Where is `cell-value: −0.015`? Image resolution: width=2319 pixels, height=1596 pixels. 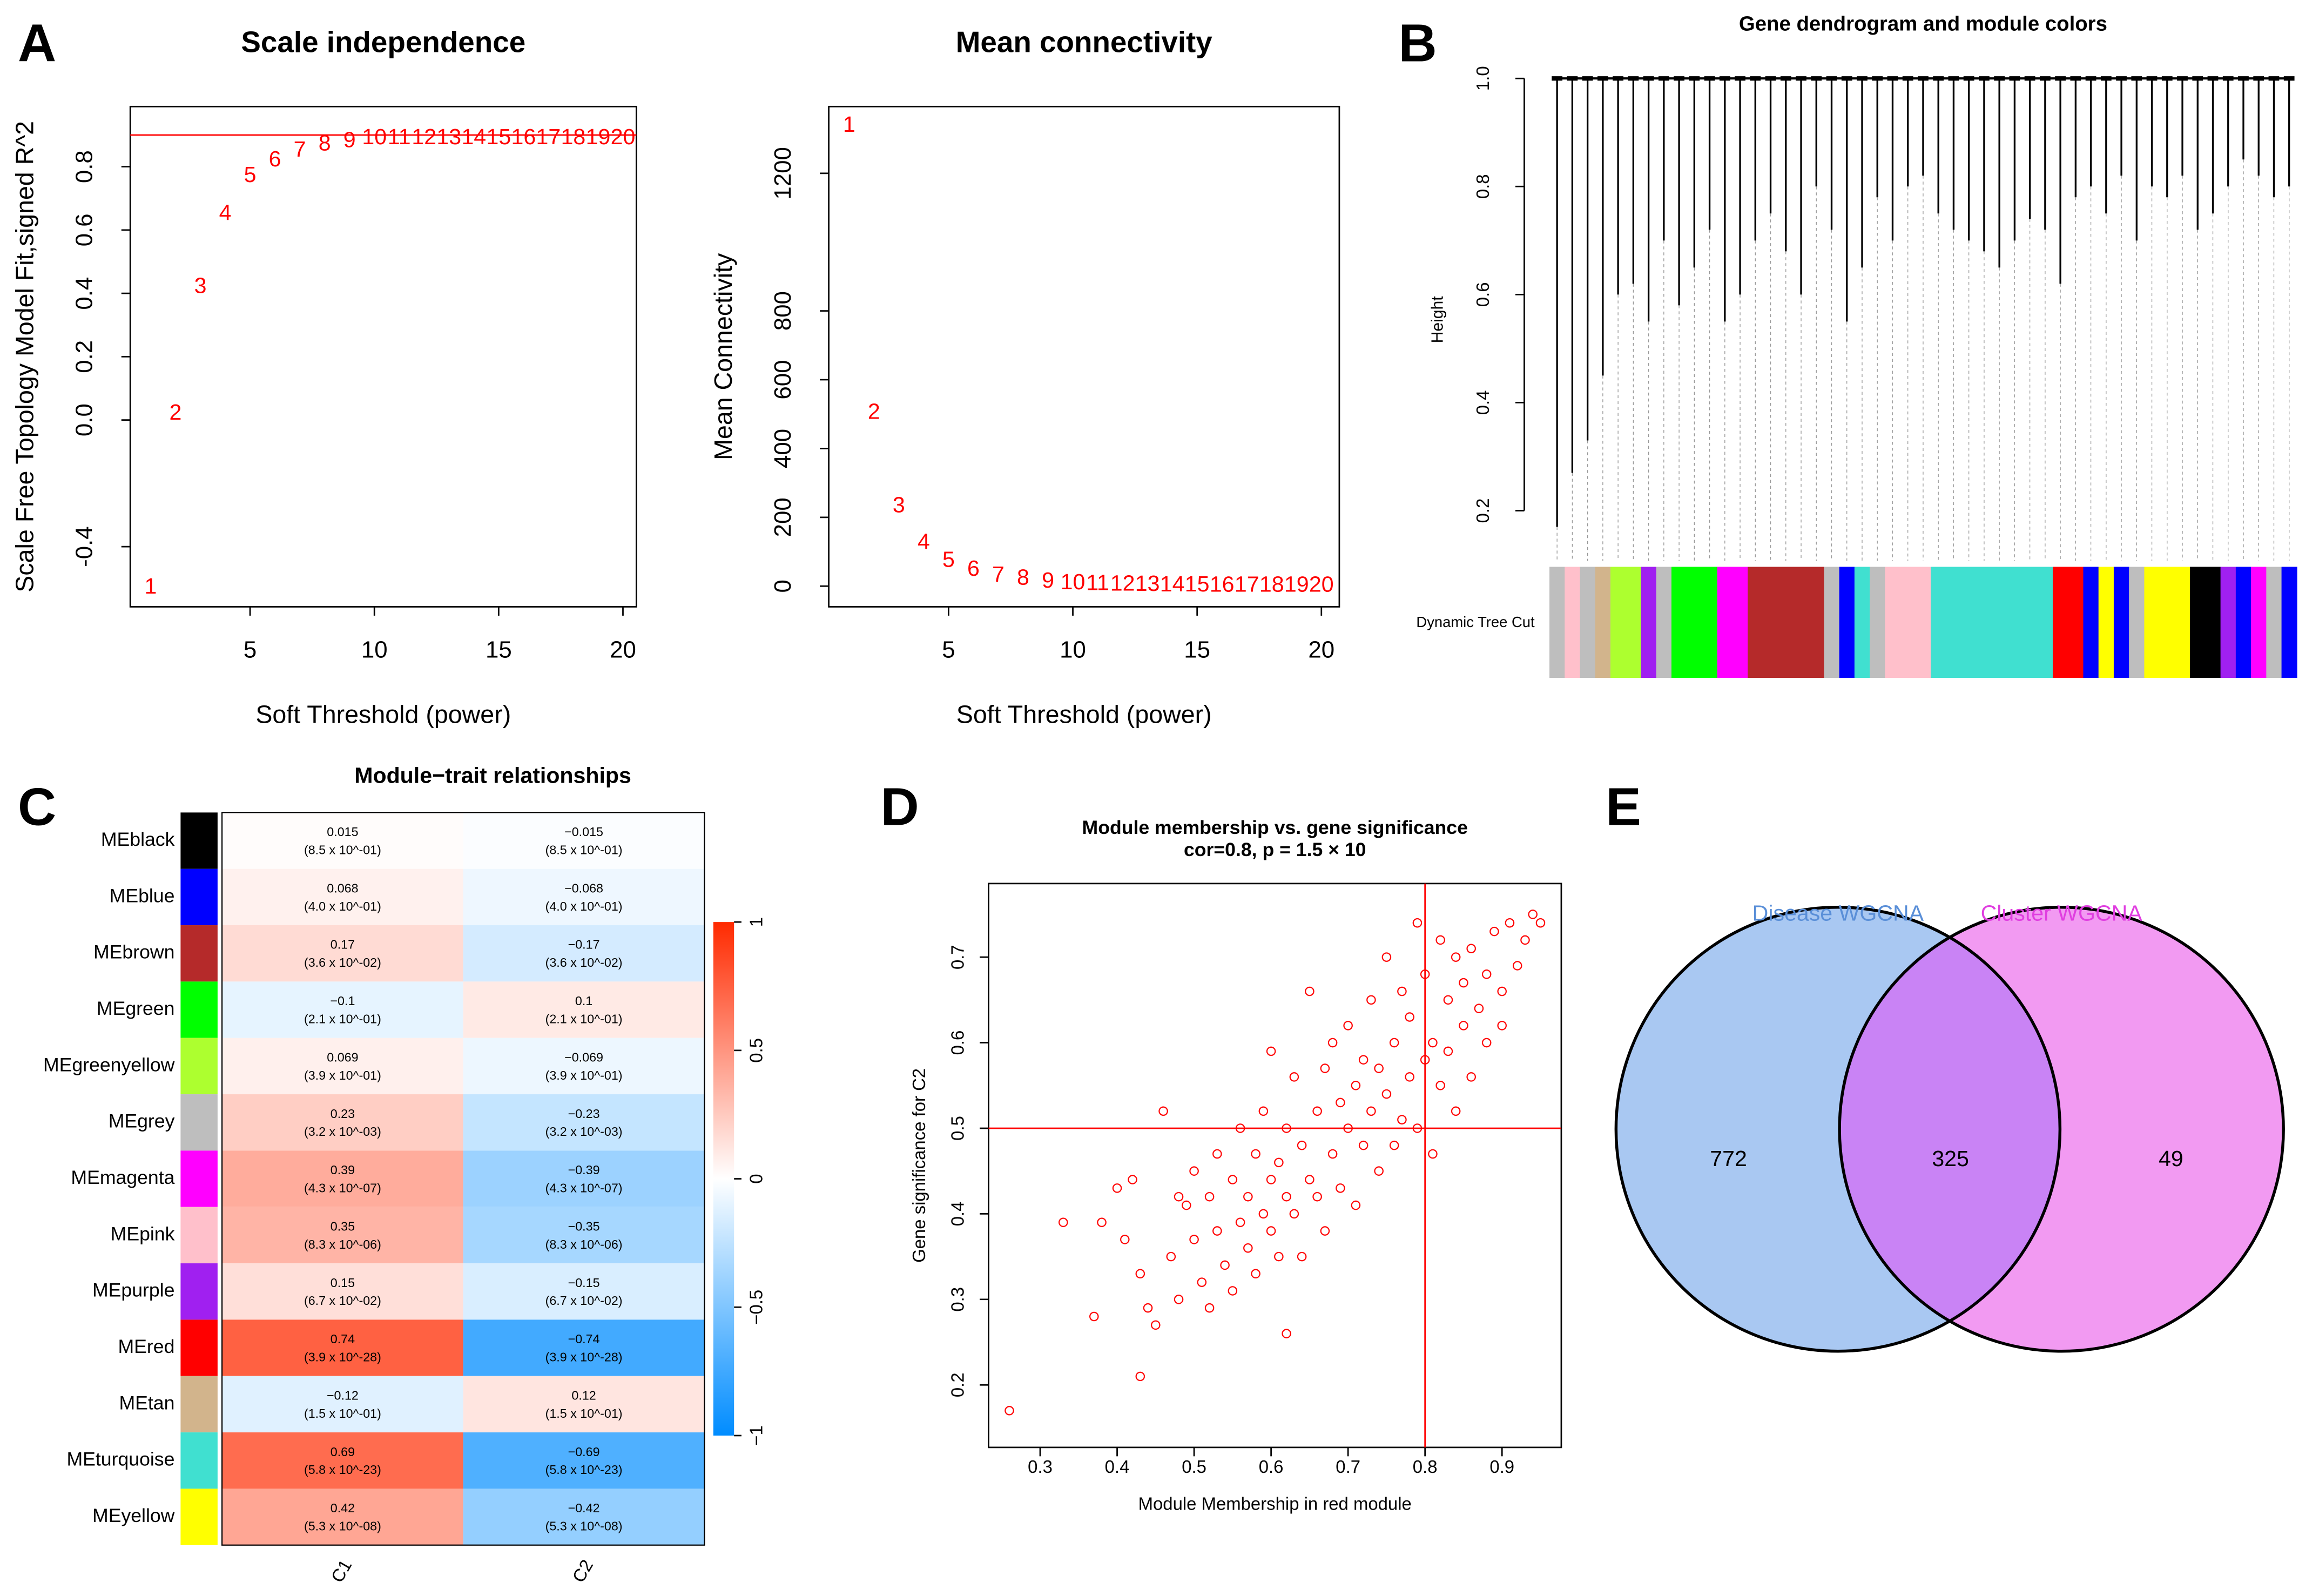
cell-value: −0.015 is located at coordinates (583, 832).